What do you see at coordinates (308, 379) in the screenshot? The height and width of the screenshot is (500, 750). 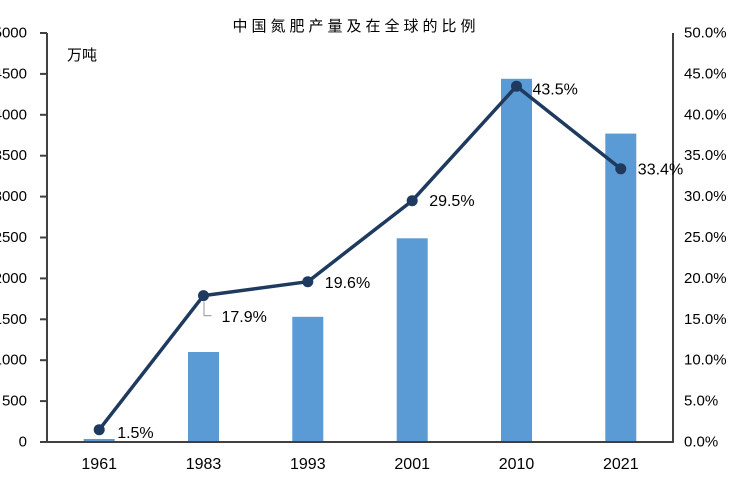 I see `bar-1993` at bounding box center [308, 379].